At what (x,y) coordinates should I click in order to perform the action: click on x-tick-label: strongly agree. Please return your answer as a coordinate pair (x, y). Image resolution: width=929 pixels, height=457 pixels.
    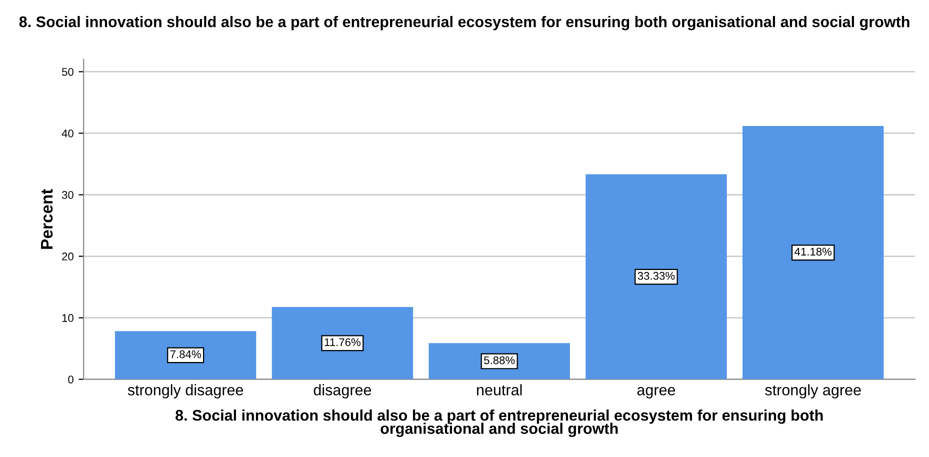
    Looking at the image, I should click on (813, 391).